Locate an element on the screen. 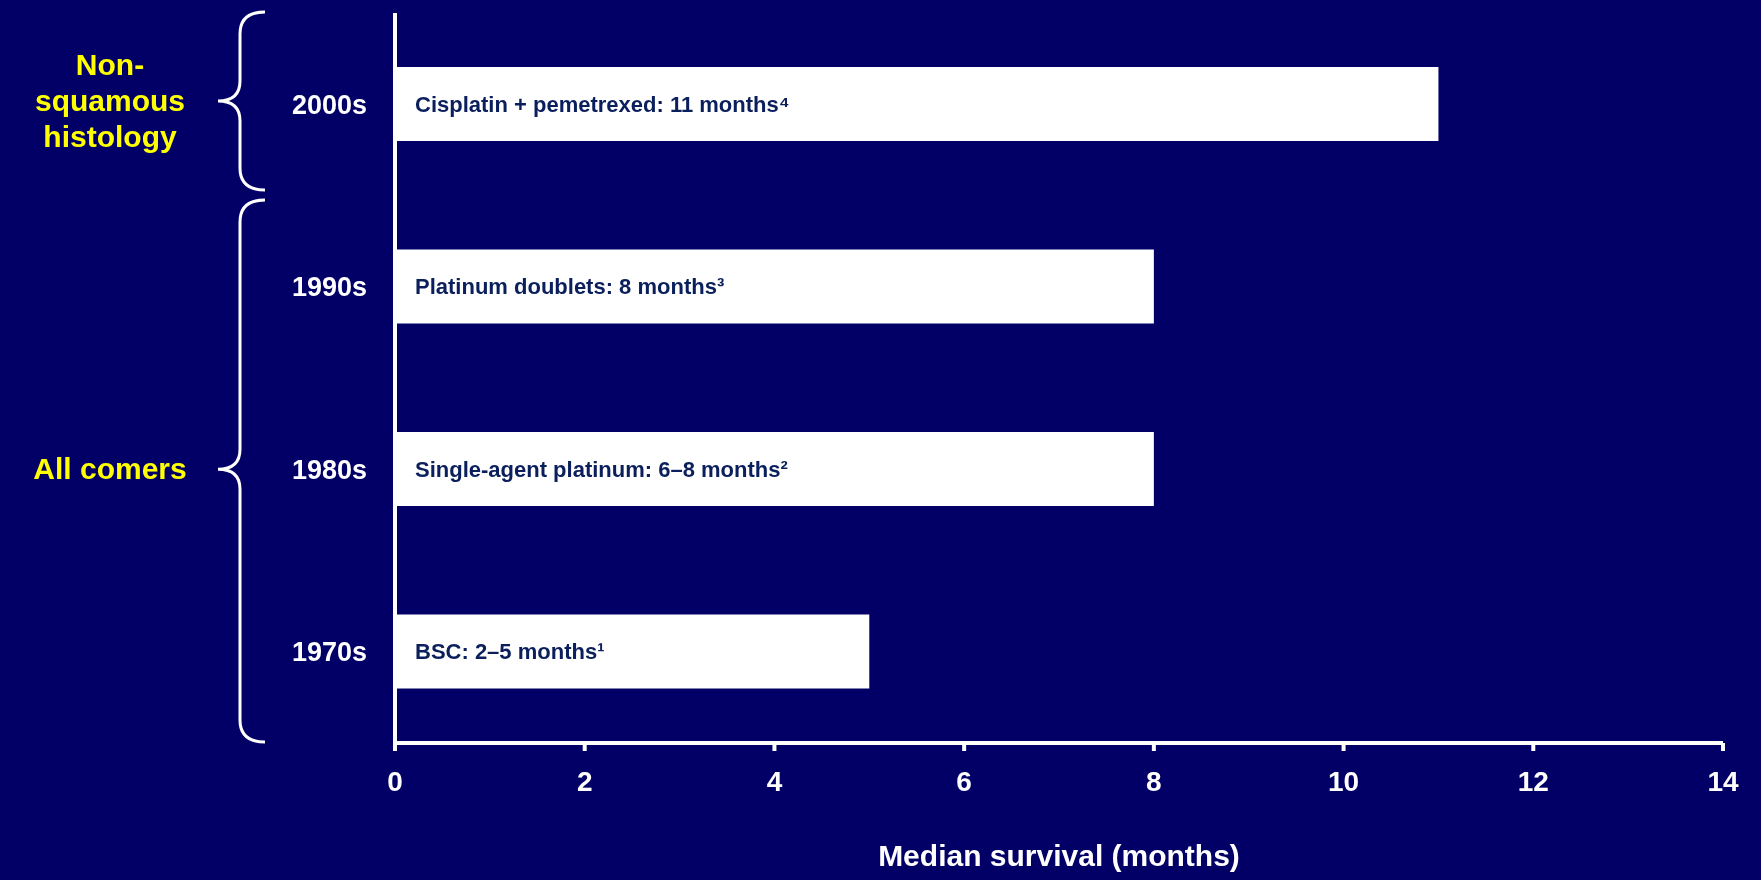 The image size is (1761, 880). x-tick-label: 12 is located at coordinates (1533, 781).